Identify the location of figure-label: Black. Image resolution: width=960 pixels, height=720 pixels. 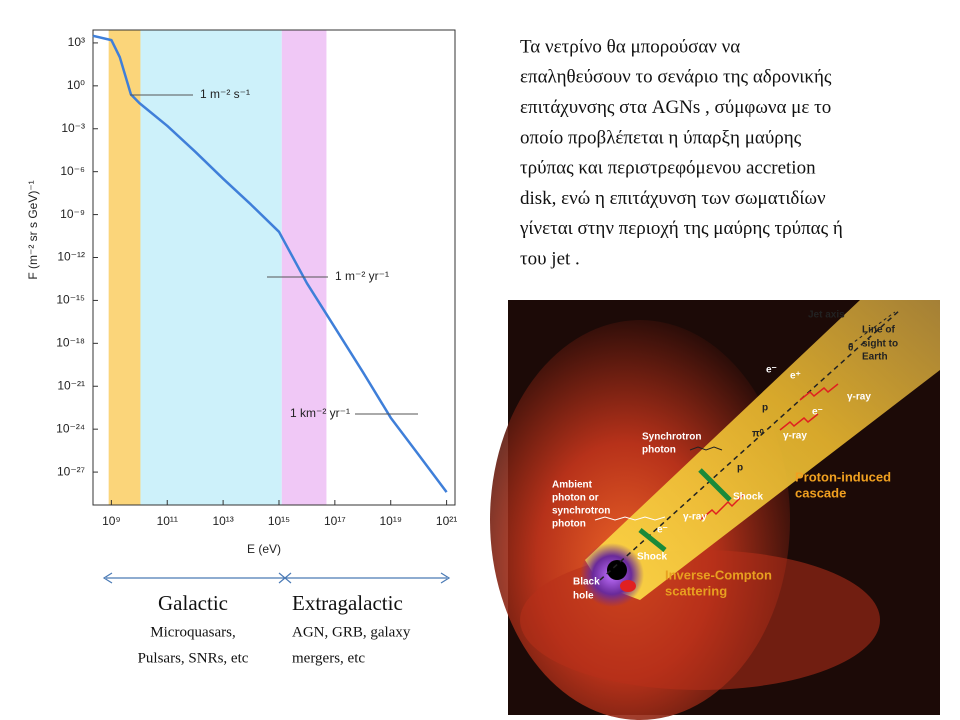
(586, 582).